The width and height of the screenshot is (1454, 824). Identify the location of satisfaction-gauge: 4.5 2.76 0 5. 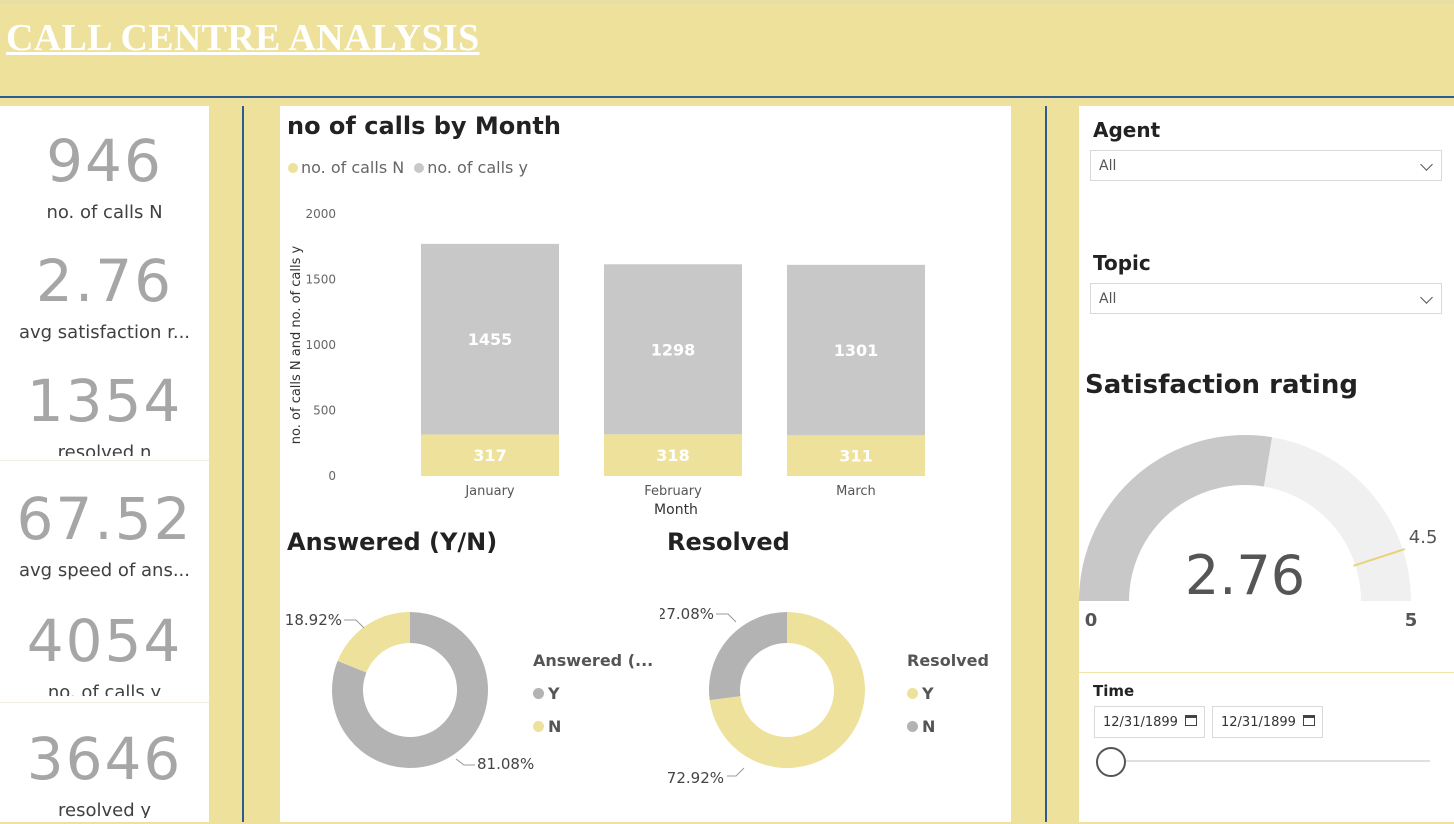
(1266, 526).